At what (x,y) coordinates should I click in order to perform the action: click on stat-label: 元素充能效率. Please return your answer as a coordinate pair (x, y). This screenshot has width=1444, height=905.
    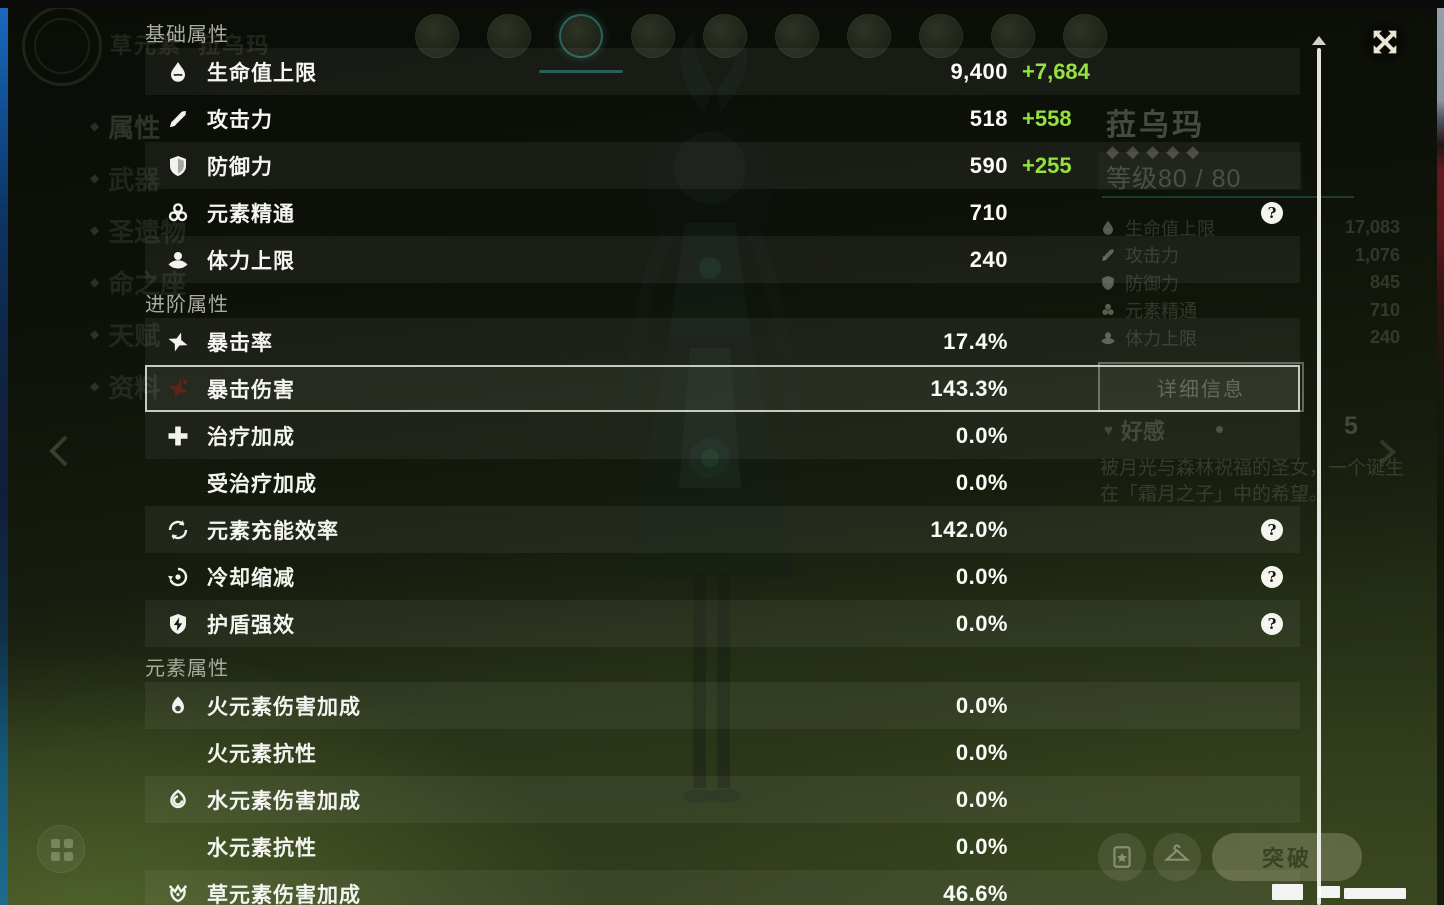
    Looking at the image, I should click on (273, 531).